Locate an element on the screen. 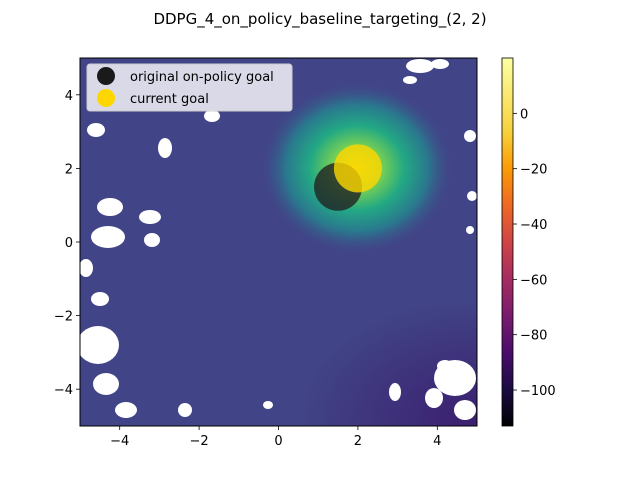  colorbar-tick-label: −40 is located at coordinates (533, 225).